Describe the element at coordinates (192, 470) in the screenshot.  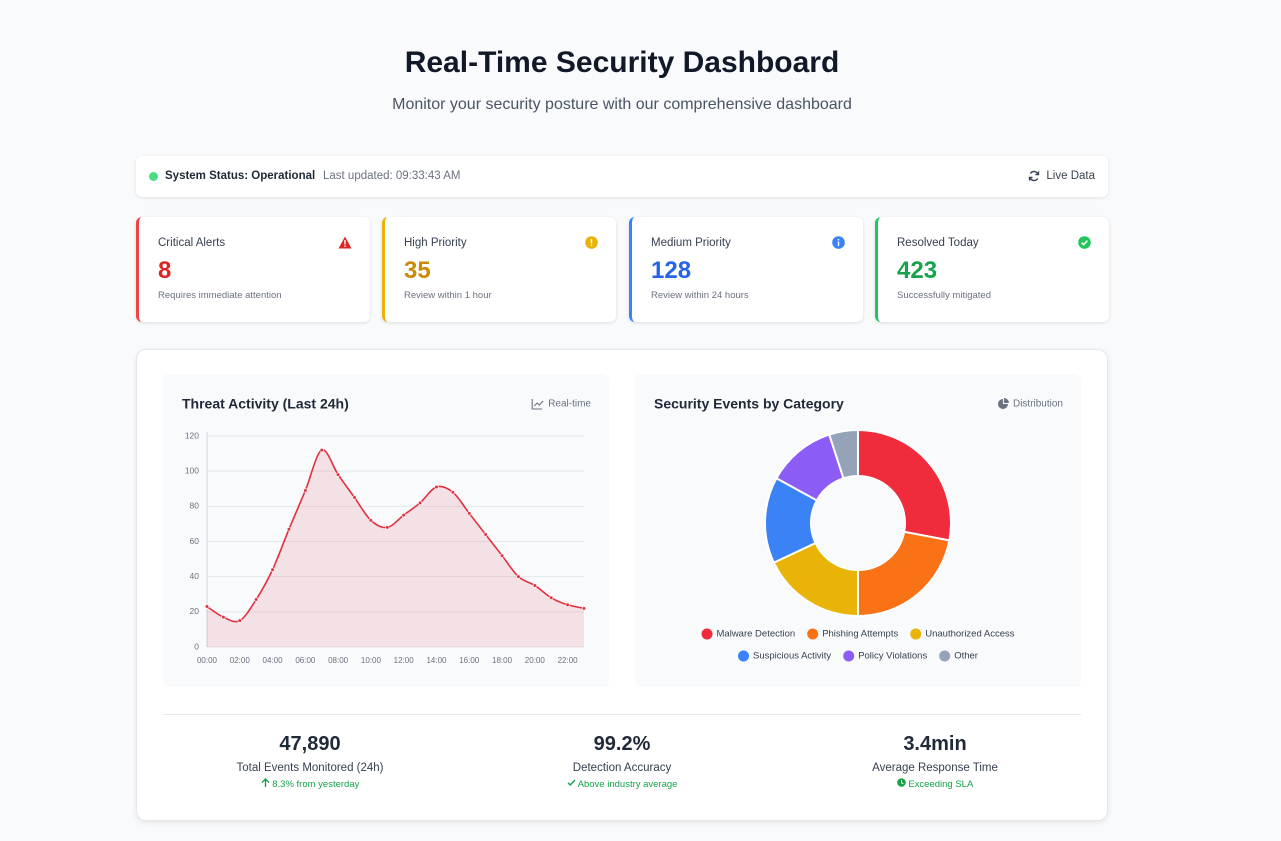
I see `y-tick-label: 100` at that location.